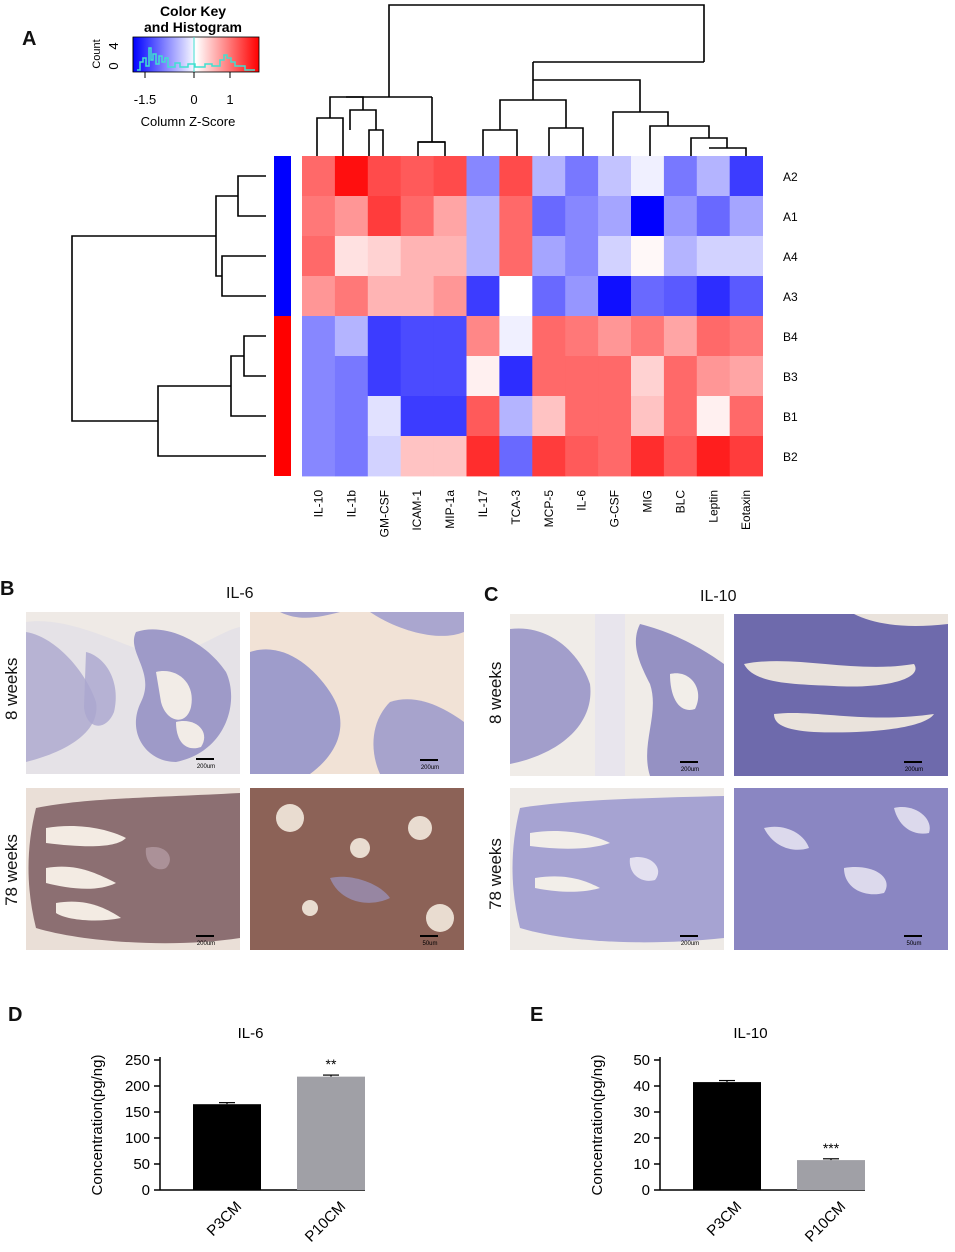  Describe the element at coordinates (97, 1125) in the screenshot. I see `y-axis-label: Concentration(pg/ng)` at that location.